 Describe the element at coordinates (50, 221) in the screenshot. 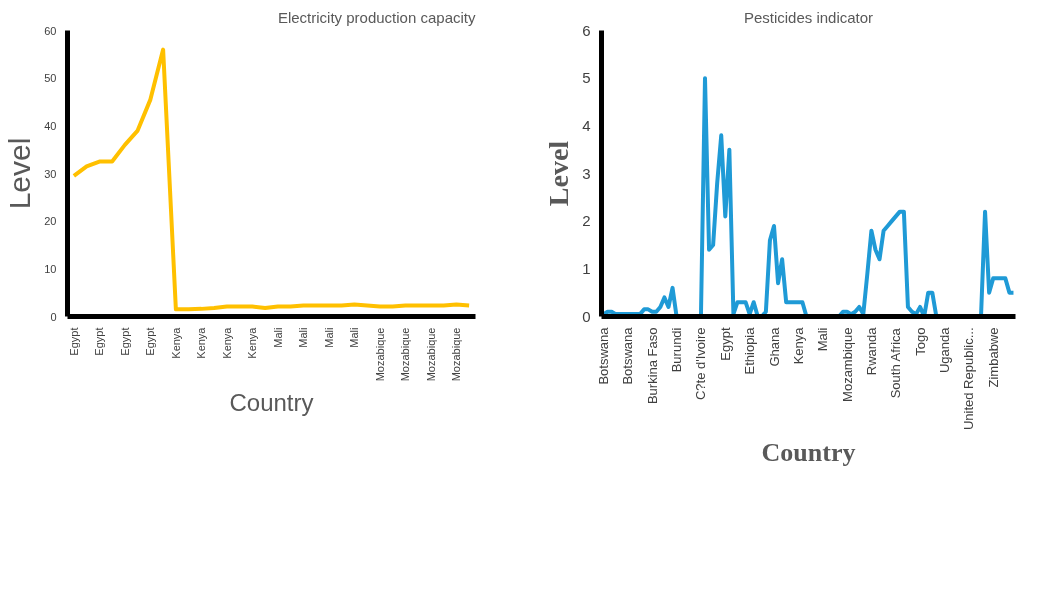

I see `y-tick-label: 20` at that location.